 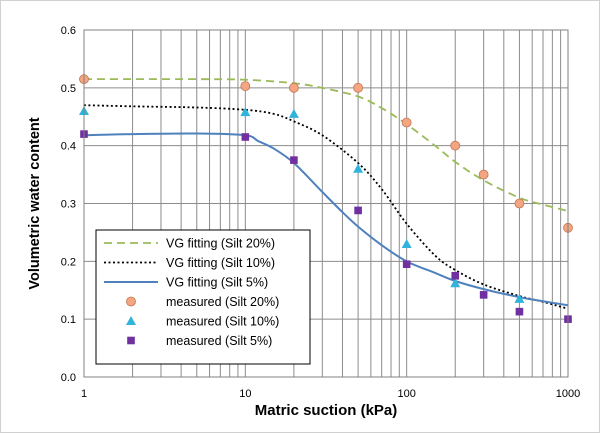 What do you see at coordinates (131, 320) in the screenshot?
I see `legend-swatch-triangle` at bounding box center [131, 320].